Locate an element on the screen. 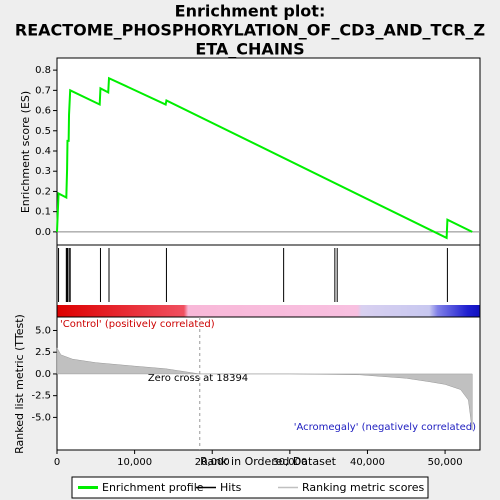 Image resolution: width=500 pixels, height=500 pixels. annotation: Zero cross at 18394 is located at coordinates (198, 378).